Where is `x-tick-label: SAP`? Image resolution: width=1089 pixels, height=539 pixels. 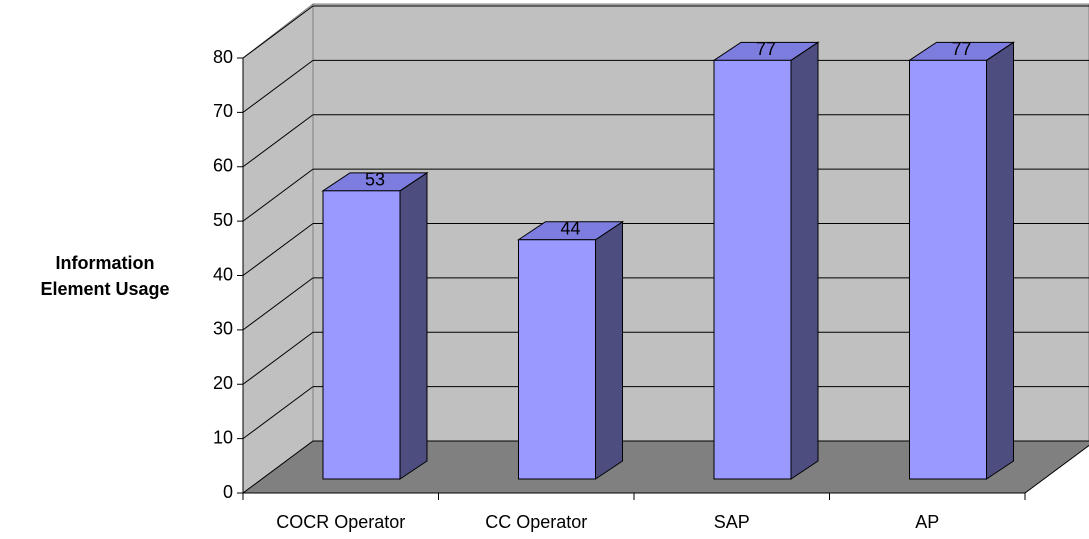
x-tick-label: SAP is located at coordinates (732, 522).